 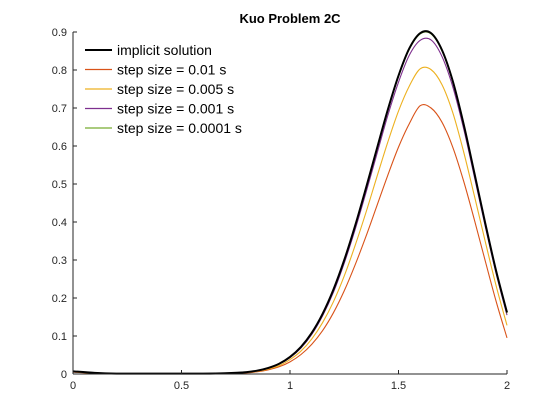 What do you see at coordinates (59, 261) in the screenshot?
I see `y-tick-label: 0.3` at bounding box center [59, 261].